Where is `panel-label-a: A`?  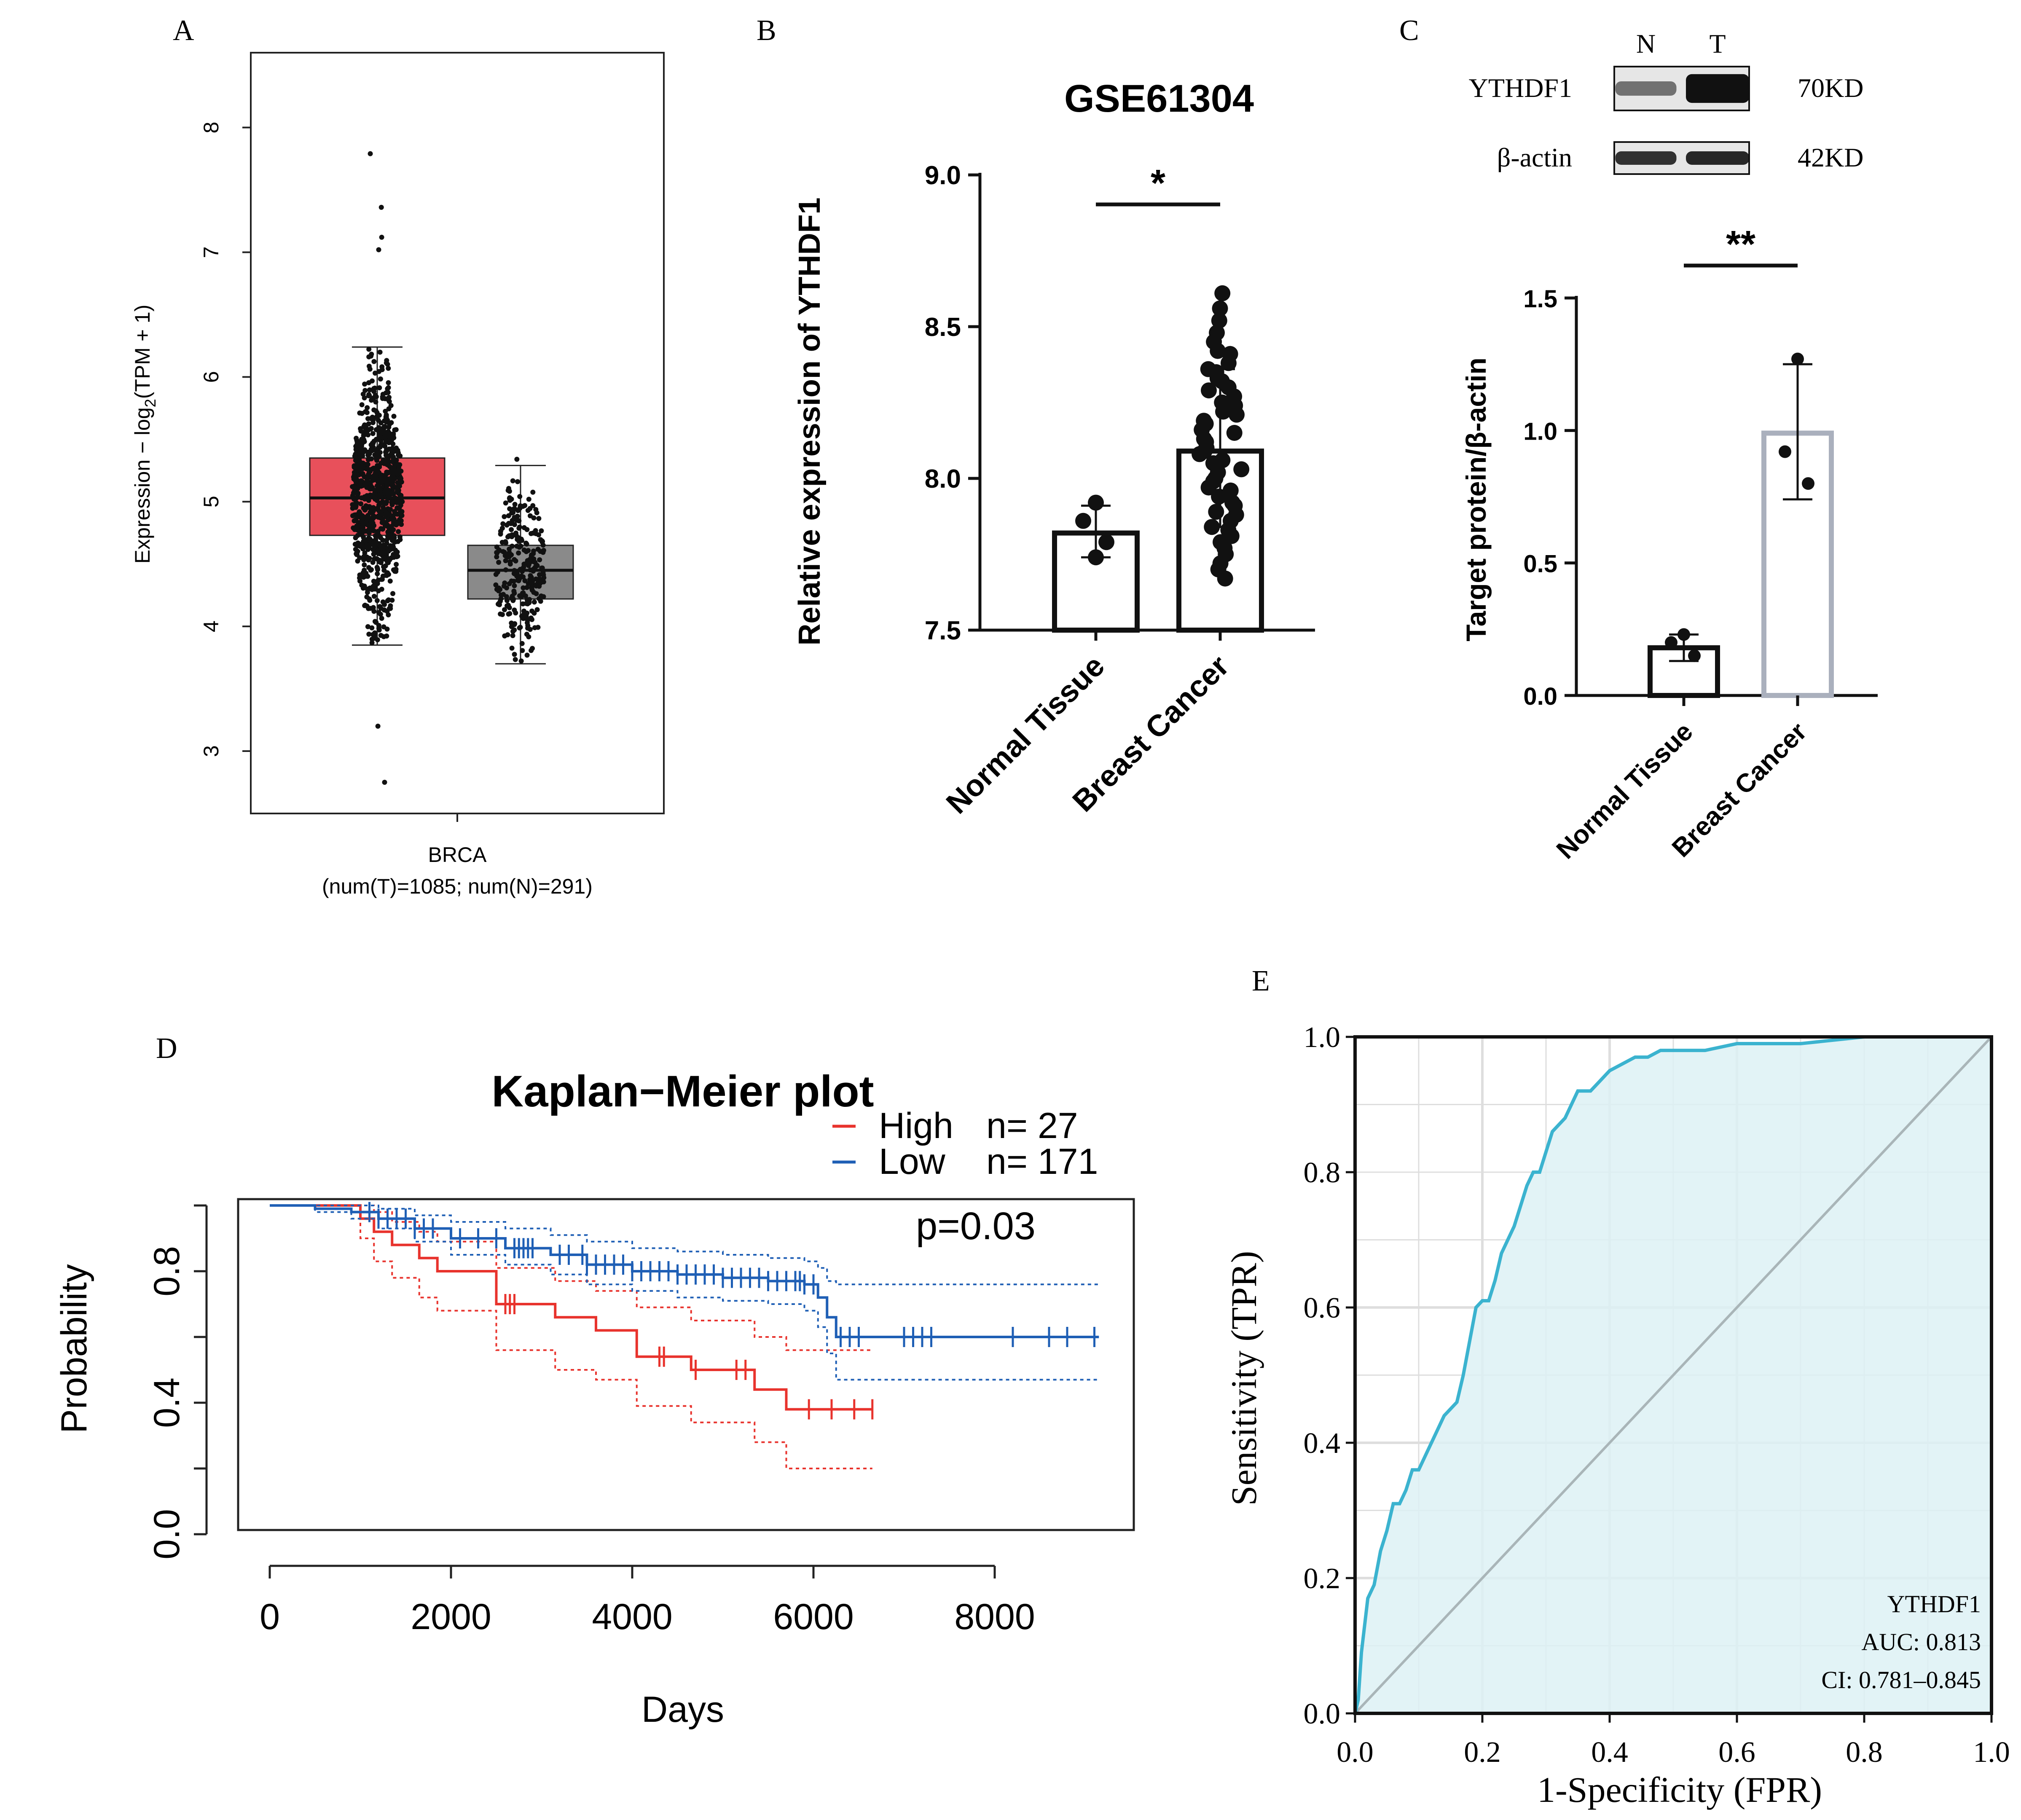
panel-label-a: A is located at coordinates (183, 31).